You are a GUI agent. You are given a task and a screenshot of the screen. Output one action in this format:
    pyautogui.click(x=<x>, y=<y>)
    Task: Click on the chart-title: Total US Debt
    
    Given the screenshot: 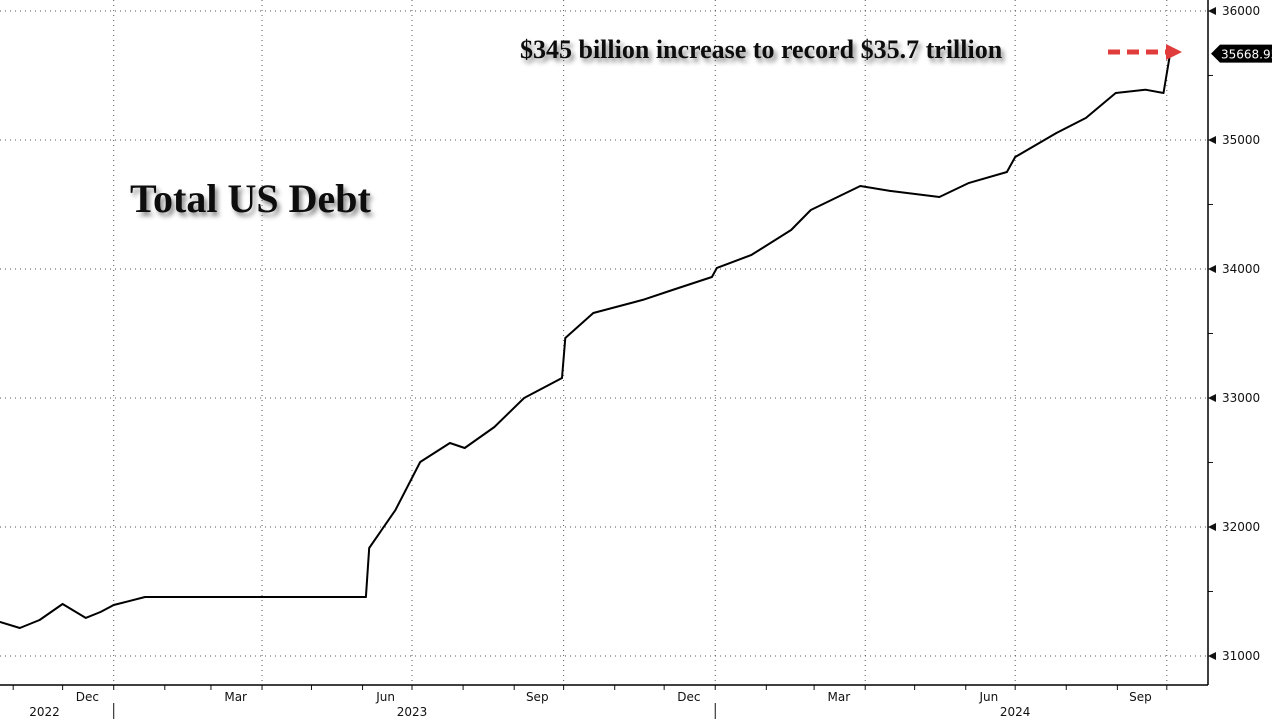 What is the action you would take?
    pyautogui.click(x=250, y=198)
    